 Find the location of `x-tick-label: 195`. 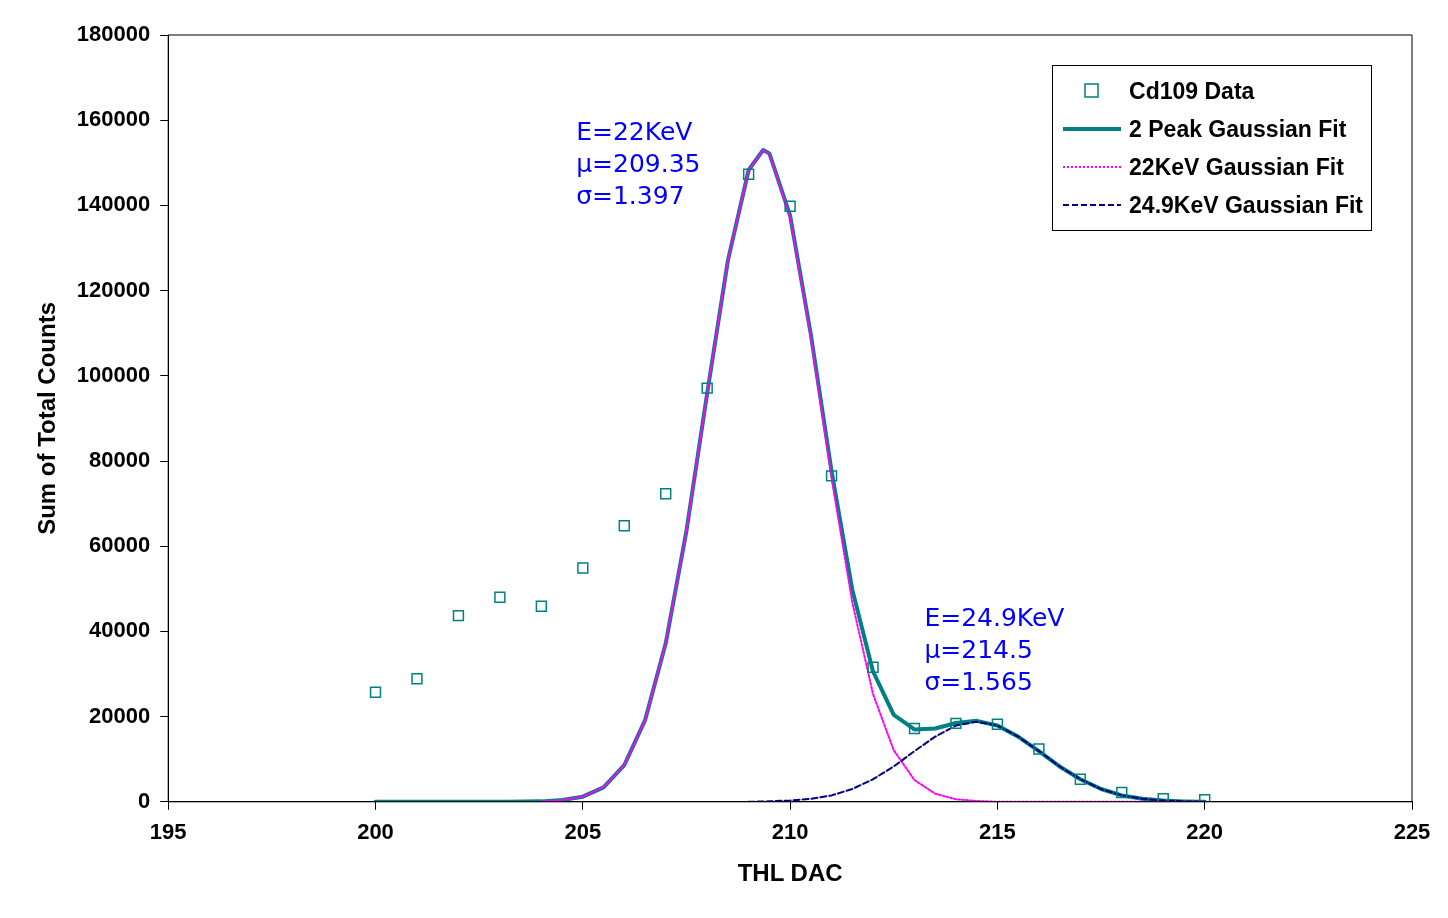

x-tick-label: 195 is located at coordinates (168, 832).